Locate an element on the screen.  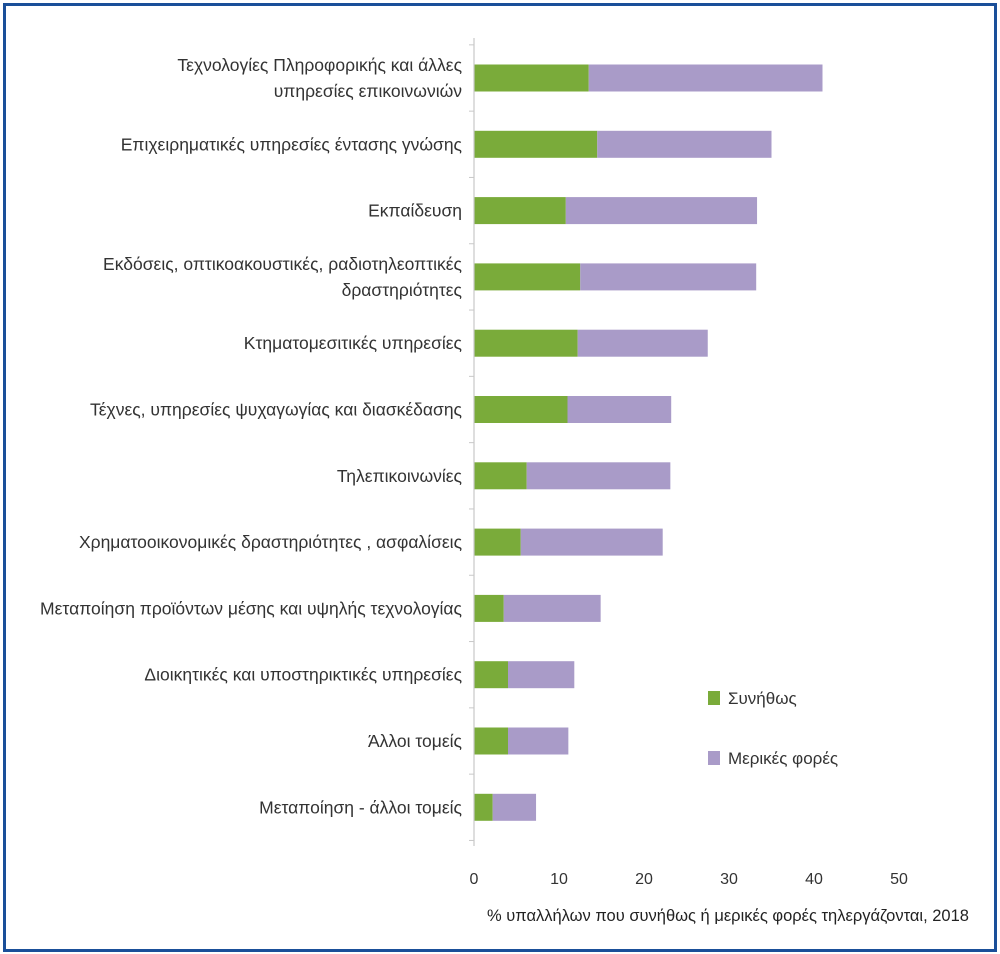
category-label: Κτηματομεσιτικές υπηρεσίες is located at coordinates (353, 343).